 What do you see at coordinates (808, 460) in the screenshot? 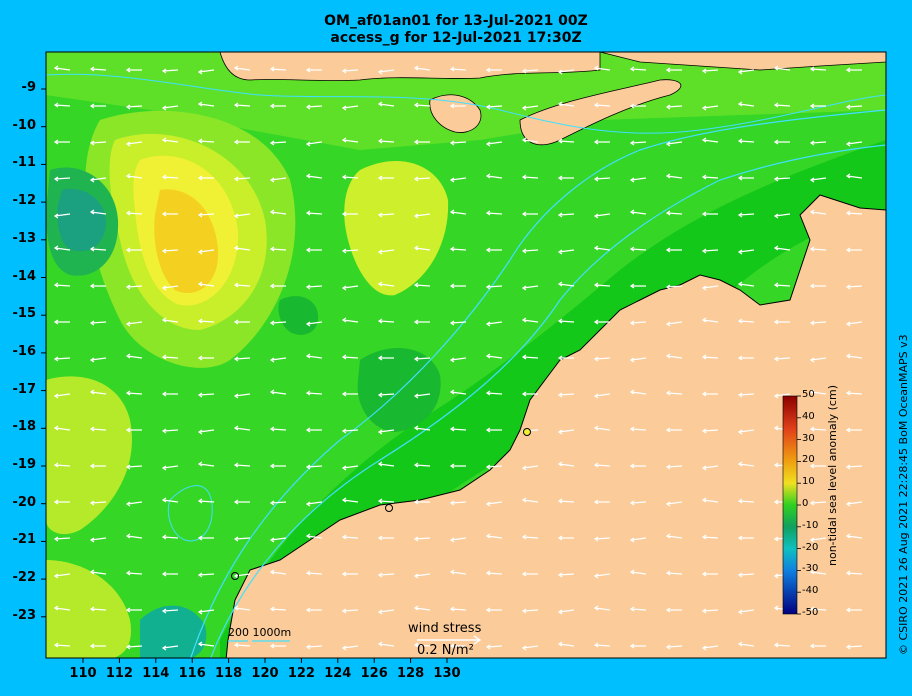
I see `colorbar-tick-label: 20` at bounding box center [808, 460].